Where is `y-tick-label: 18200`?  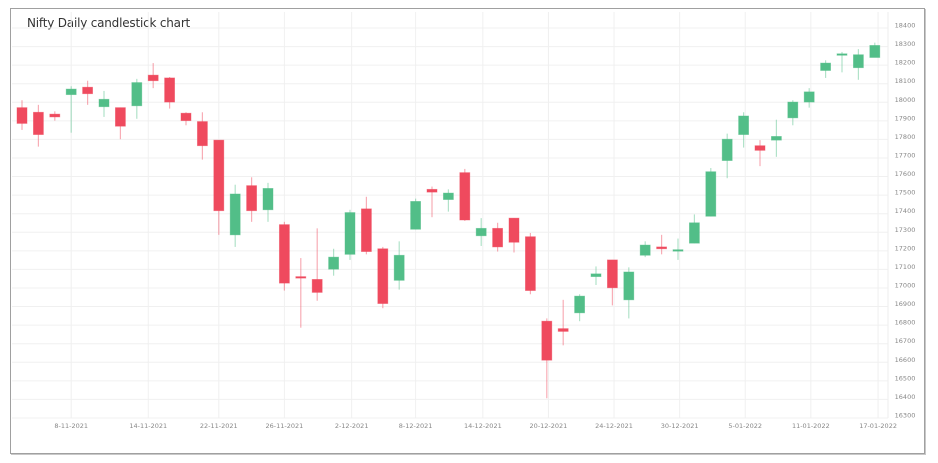
y-tick-label: 18200 is located at coordinates (905, 63).